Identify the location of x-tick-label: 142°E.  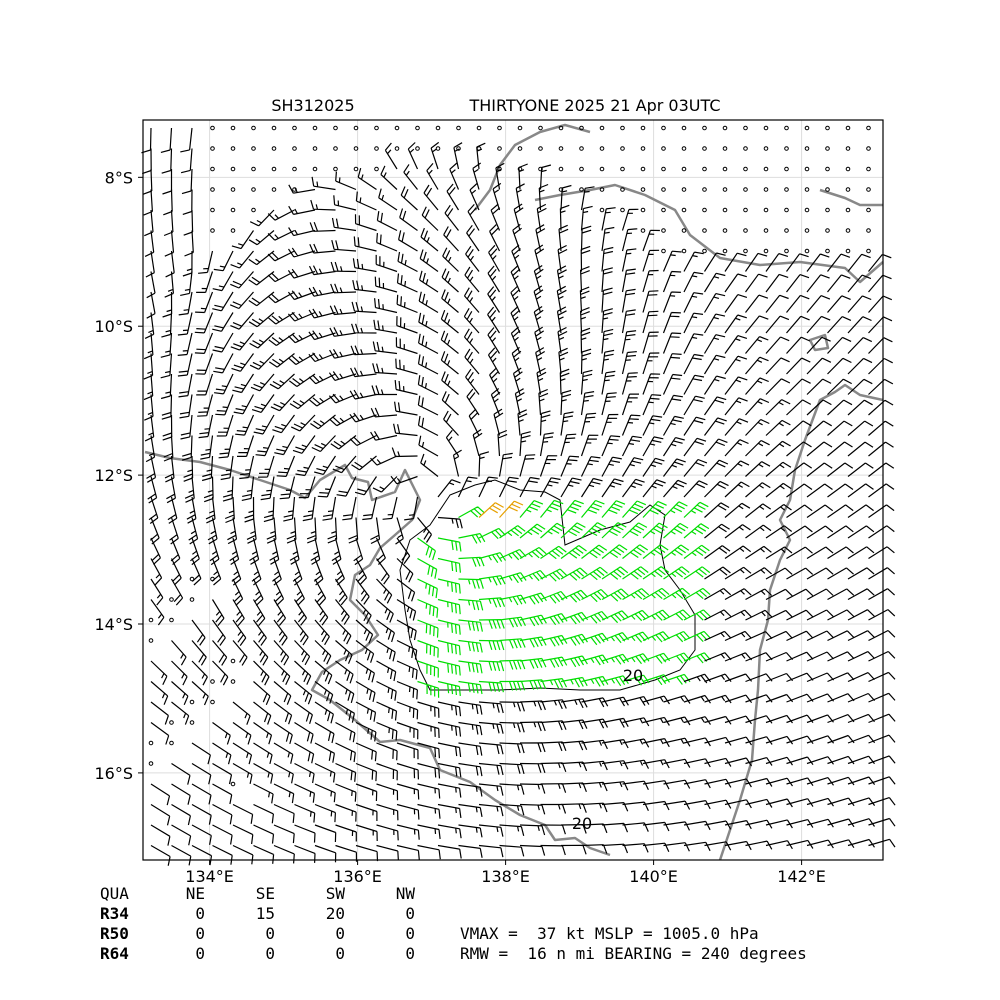
(801, 876).